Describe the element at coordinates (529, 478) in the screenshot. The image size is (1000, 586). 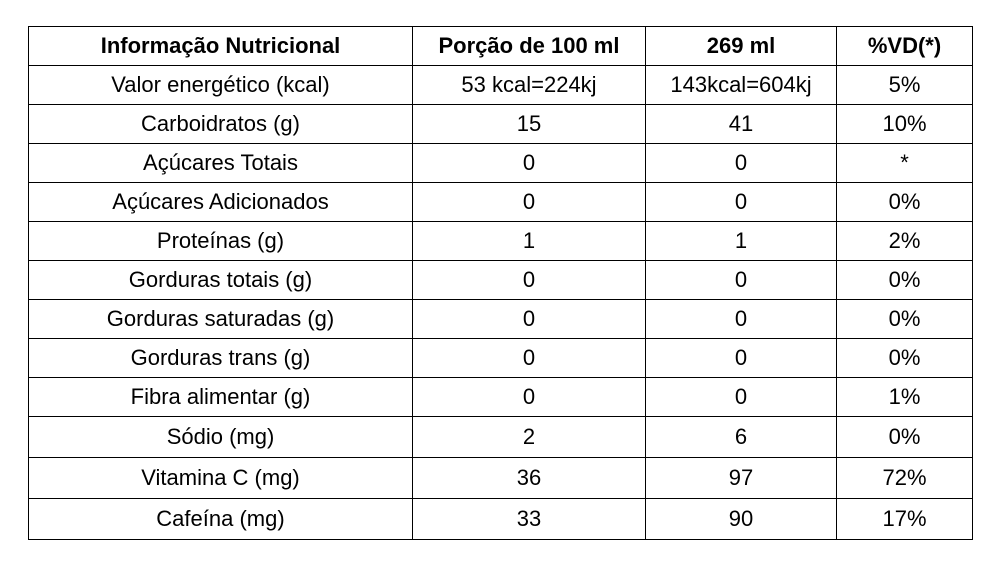
I see `value-100ml: 36` at that location.